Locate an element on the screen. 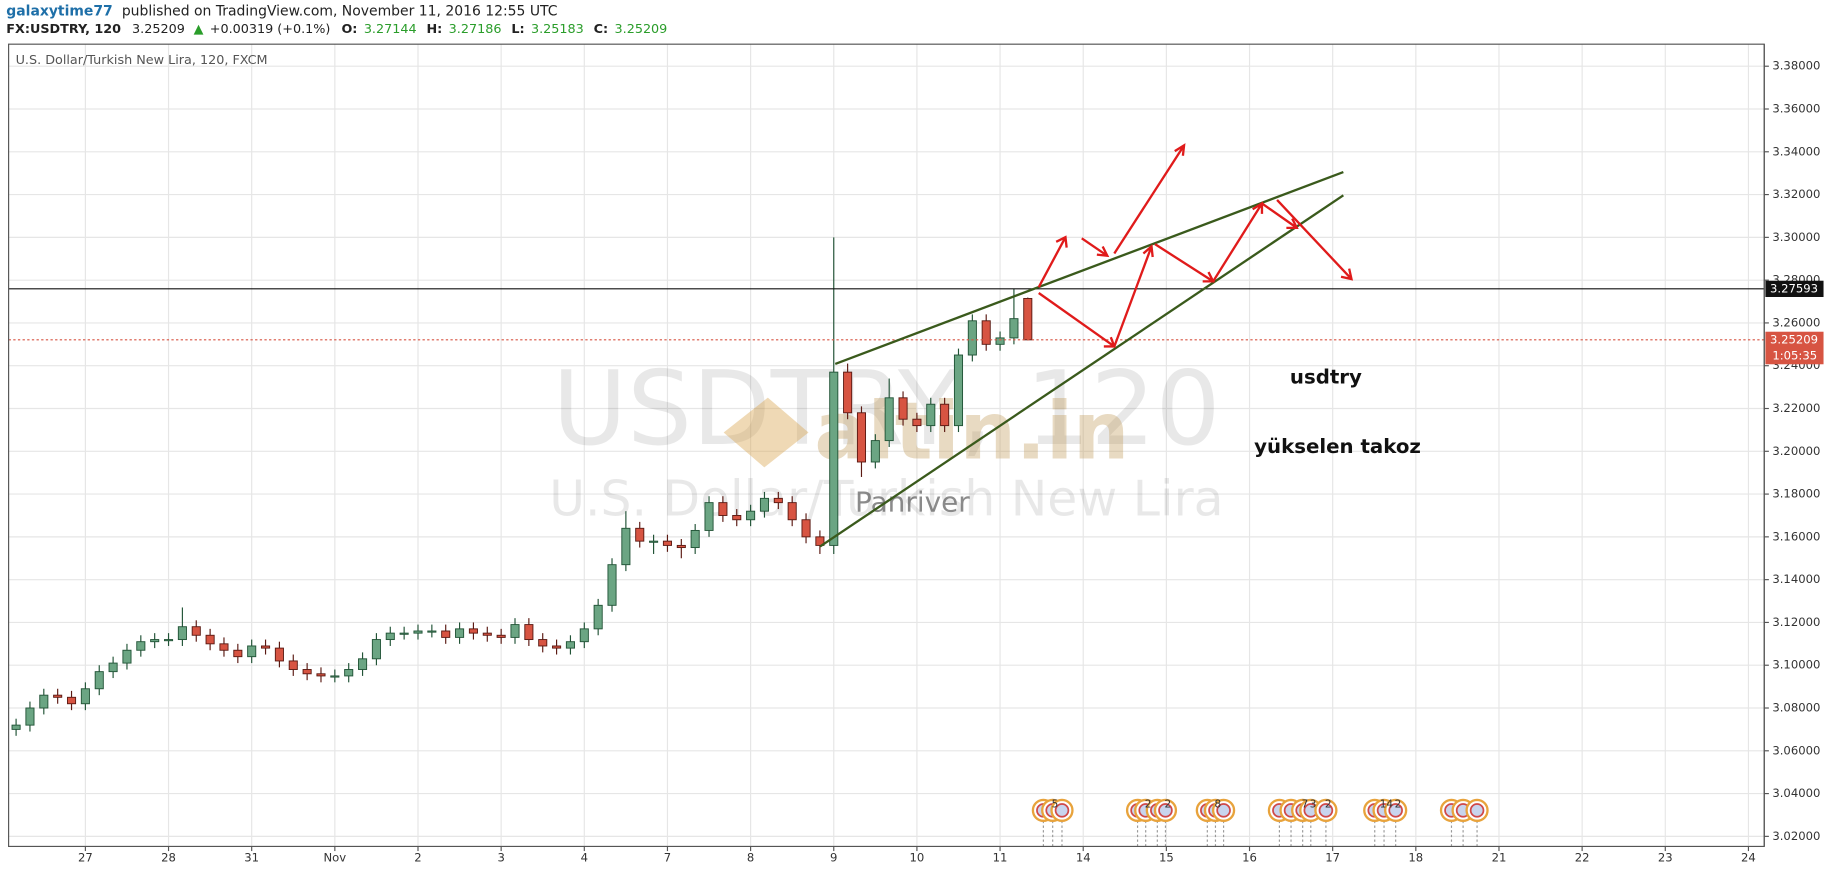 The image size is (1824, 872). y-tick-label: 3.08000 is located at coordinates (1796, 708).